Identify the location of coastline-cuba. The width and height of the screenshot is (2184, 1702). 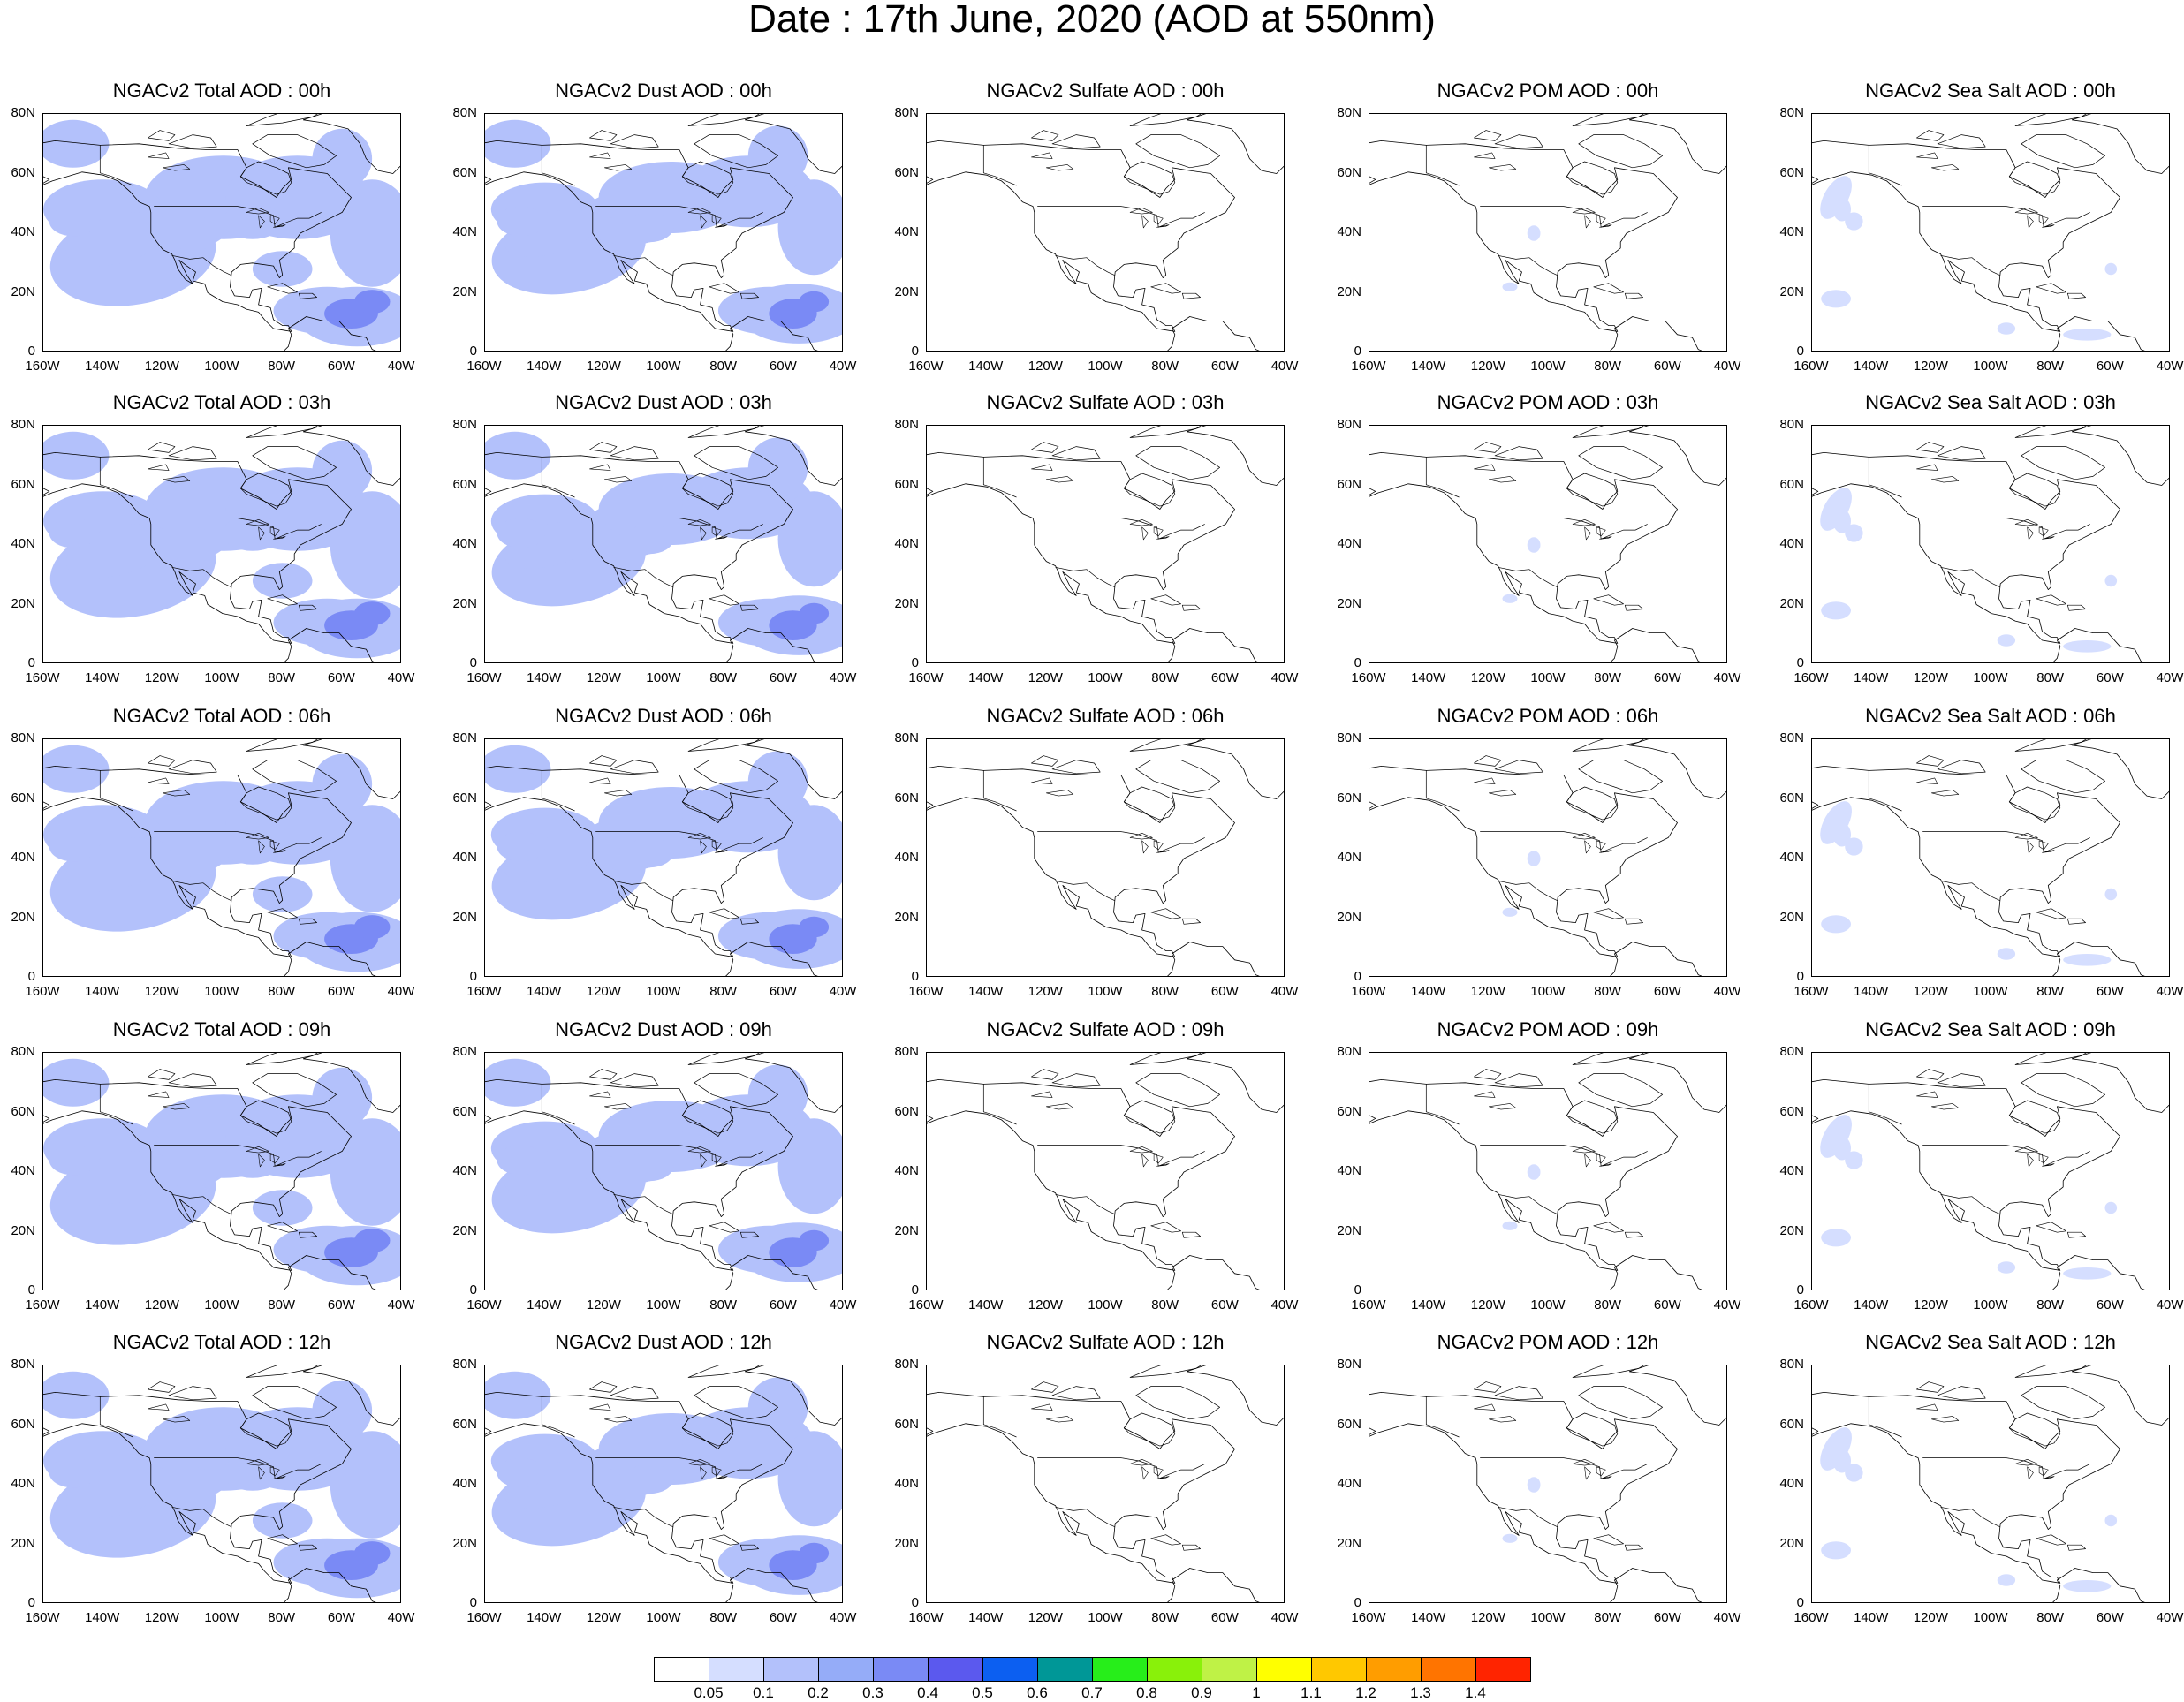
(1165, 1227).